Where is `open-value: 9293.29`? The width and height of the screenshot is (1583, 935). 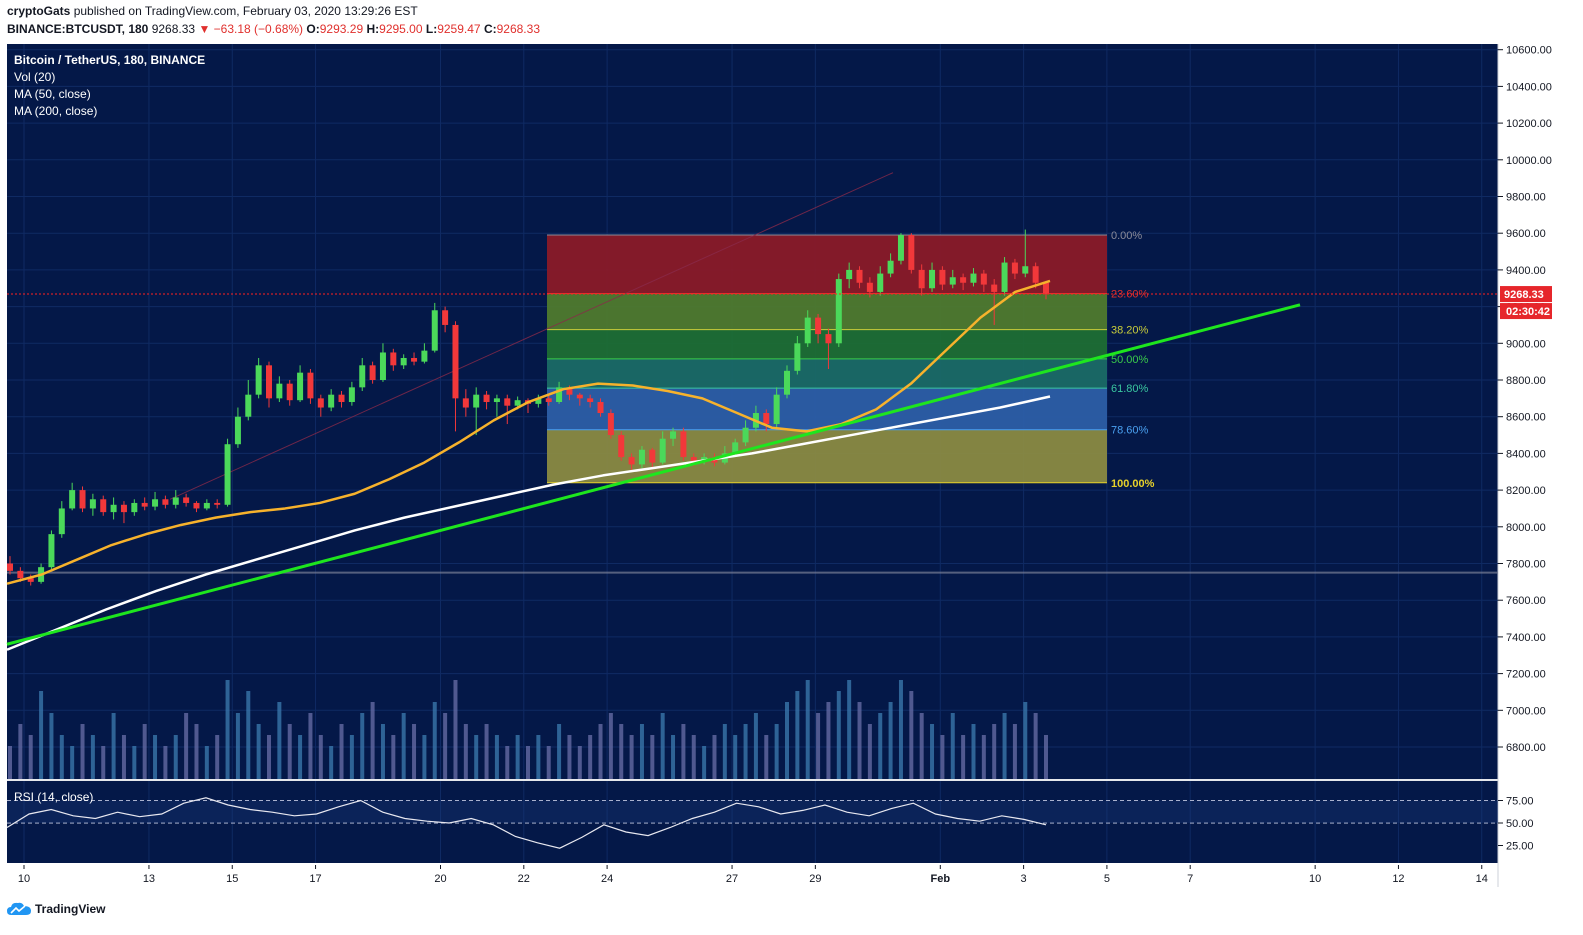 open-value: 9293.29 is located at coordinates (341, 29).